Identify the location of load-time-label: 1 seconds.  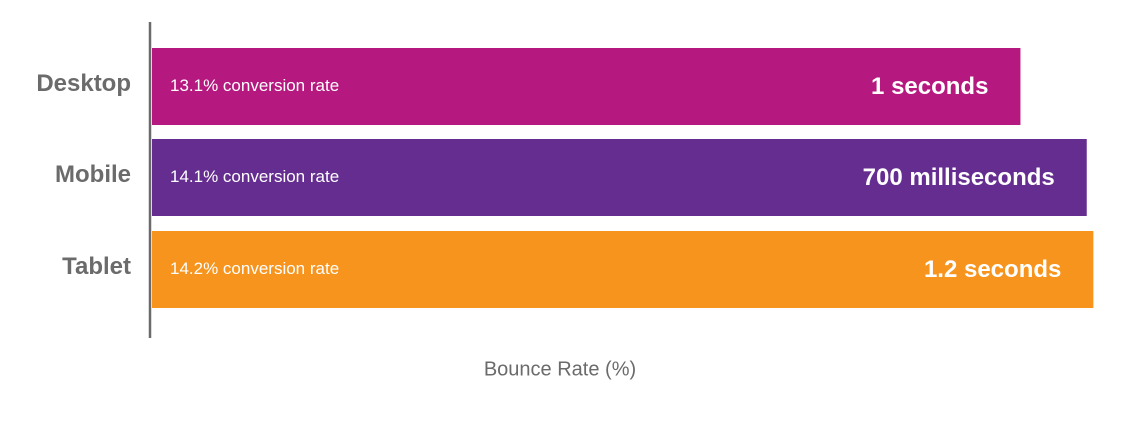
(929, 86).